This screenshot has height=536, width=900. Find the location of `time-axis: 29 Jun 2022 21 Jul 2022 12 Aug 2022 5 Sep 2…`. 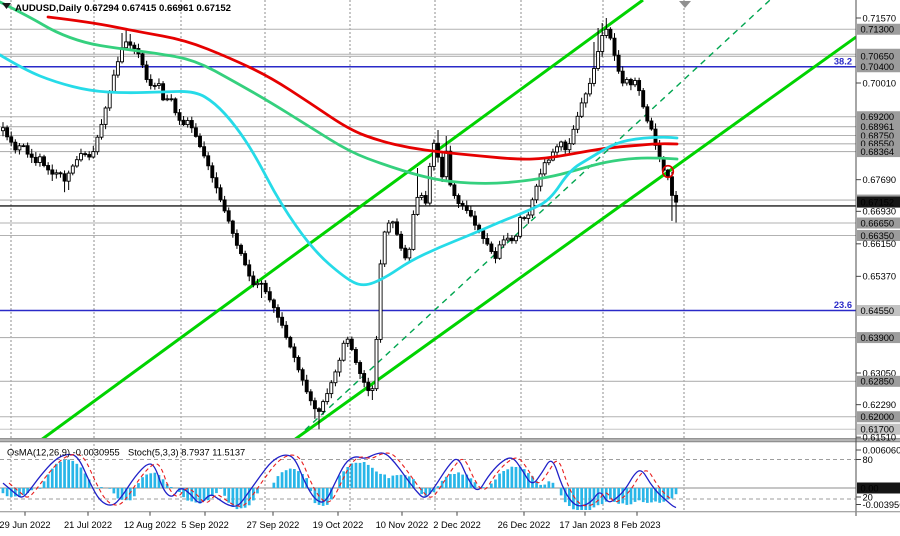

time-axis: 29 Jun 2022 21 Jul 2022 12 Aug 2022 5 Sep 2… is located at coordinates (330, 520).